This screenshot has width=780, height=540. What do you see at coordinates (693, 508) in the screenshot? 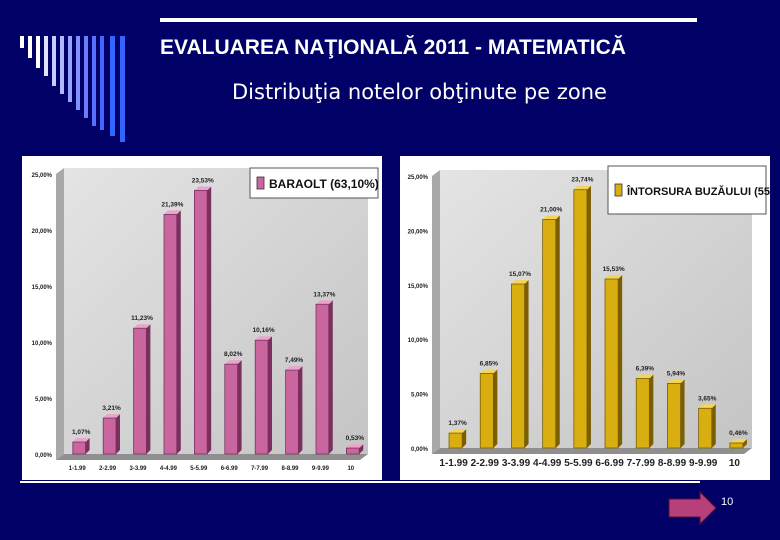
I see `next-slide-arrow-icon` at bounding box center [693, 508].